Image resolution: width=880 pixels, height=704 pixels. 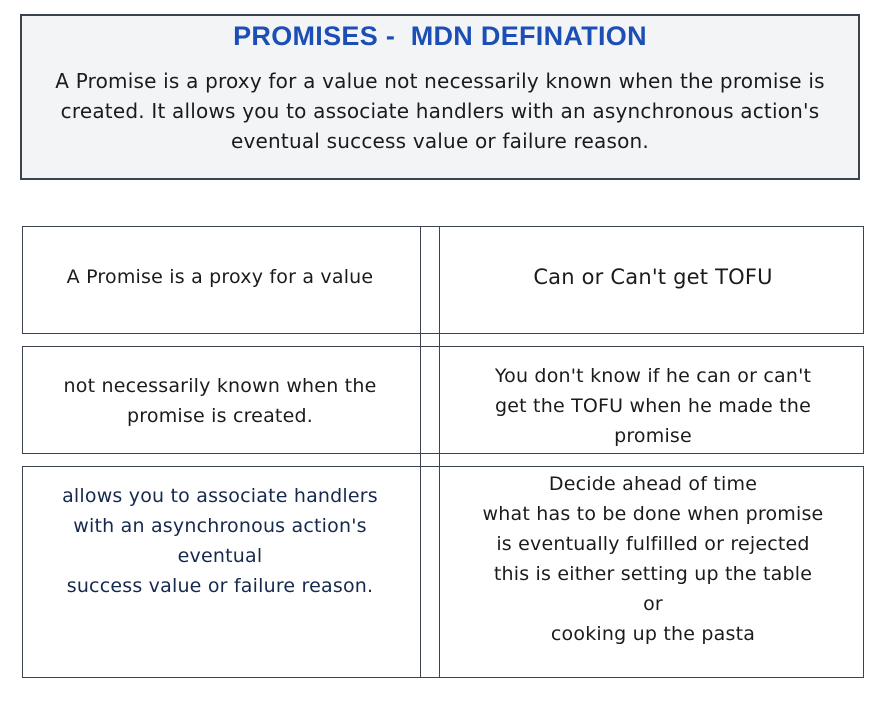 What do you see at coordinates (220, 526) in the screenshot?
I see `row-3-term-line: with an asynchronous action's` at bounding box center [220, 526].